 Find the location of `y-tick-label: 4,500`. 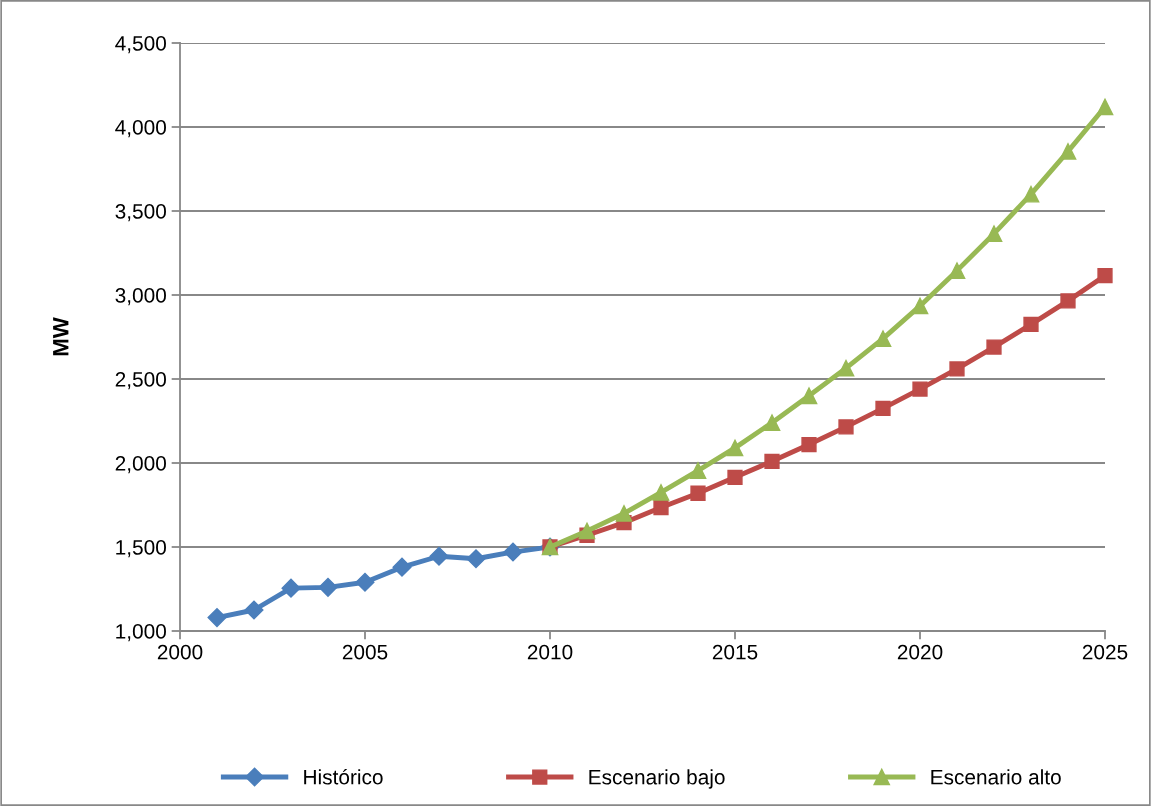

y-tick-label: 4,500 is located at coordinates (140, 45).